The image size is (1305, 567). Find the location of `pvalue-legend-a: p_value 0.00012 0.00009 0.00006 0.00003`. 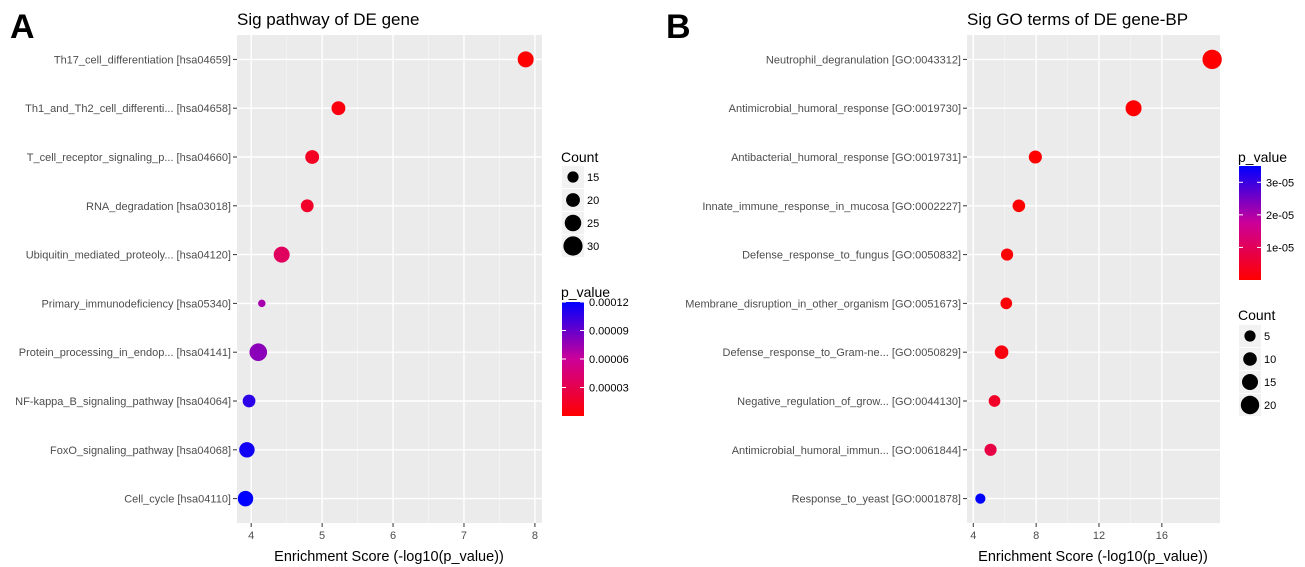

pvalue-legend-a: p_value 0.00012 0.00009 0.00006 0.00003 is located at coordinates (595, 350).